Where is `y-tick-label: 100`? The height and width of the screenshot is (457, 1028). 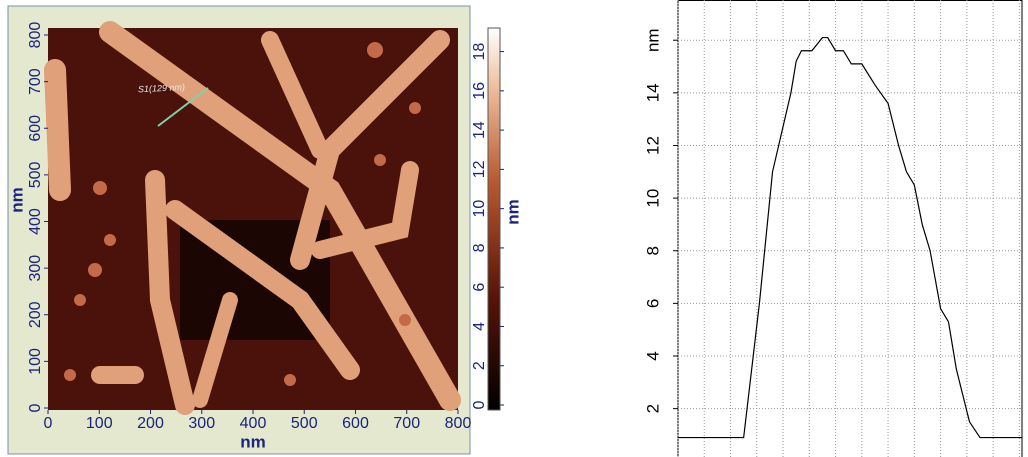 y-tick-label: 100 is located at coordinates (35, 361).